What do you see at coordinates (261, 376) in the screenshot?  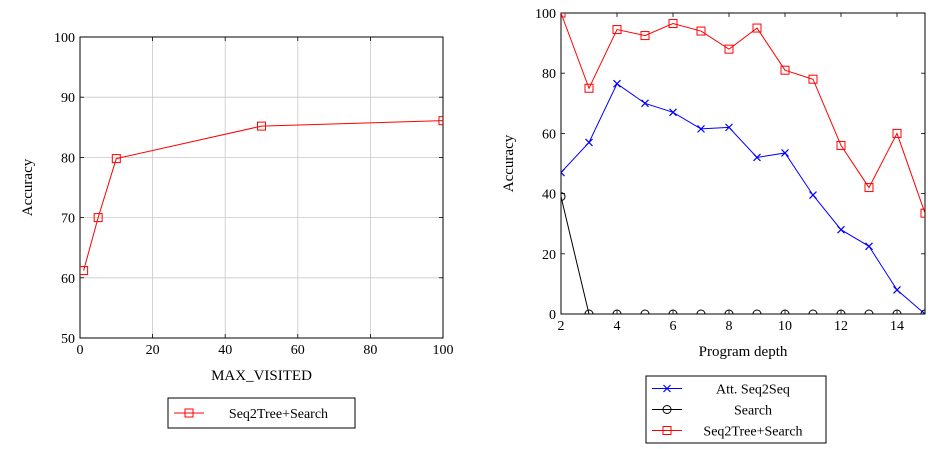 I see `x-axis-label: MAX_VISITED` at bounding box center [261, 376].